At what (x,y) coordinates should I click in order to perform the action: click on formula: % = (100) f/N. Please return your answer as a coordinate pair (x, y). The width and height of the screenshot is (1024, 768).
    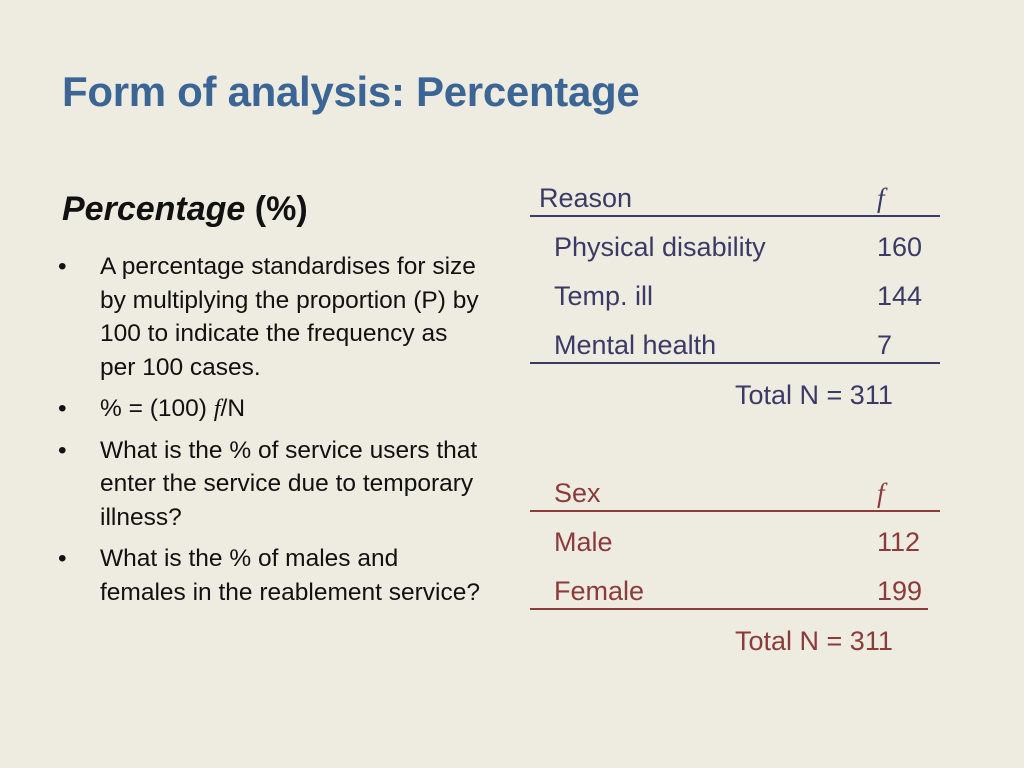
    Looking at the image, I should click on (172, 408).